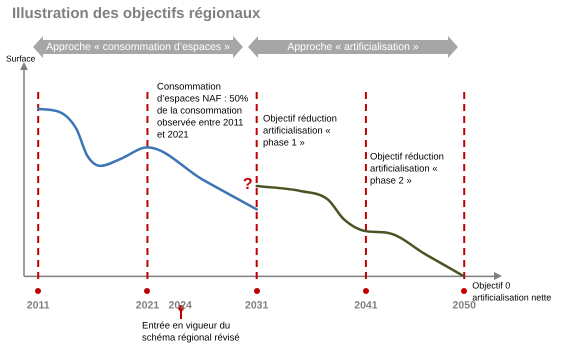  What do you see at coordinates (191, 332) in the screenshot?
I see `text: Entrée en vigueur du schéma régional révisé` at bounding box center [191, 332].